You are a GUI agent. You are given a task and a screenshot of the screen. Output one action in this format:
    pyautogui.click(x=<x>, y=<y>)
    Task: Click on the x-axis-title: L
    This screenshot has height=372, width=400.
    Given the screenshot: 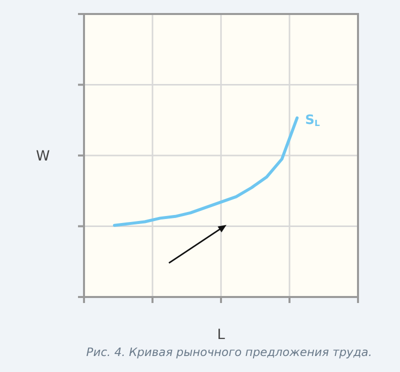 What is the action you would take?
    pyautogui.click(x=221, y=335)
    